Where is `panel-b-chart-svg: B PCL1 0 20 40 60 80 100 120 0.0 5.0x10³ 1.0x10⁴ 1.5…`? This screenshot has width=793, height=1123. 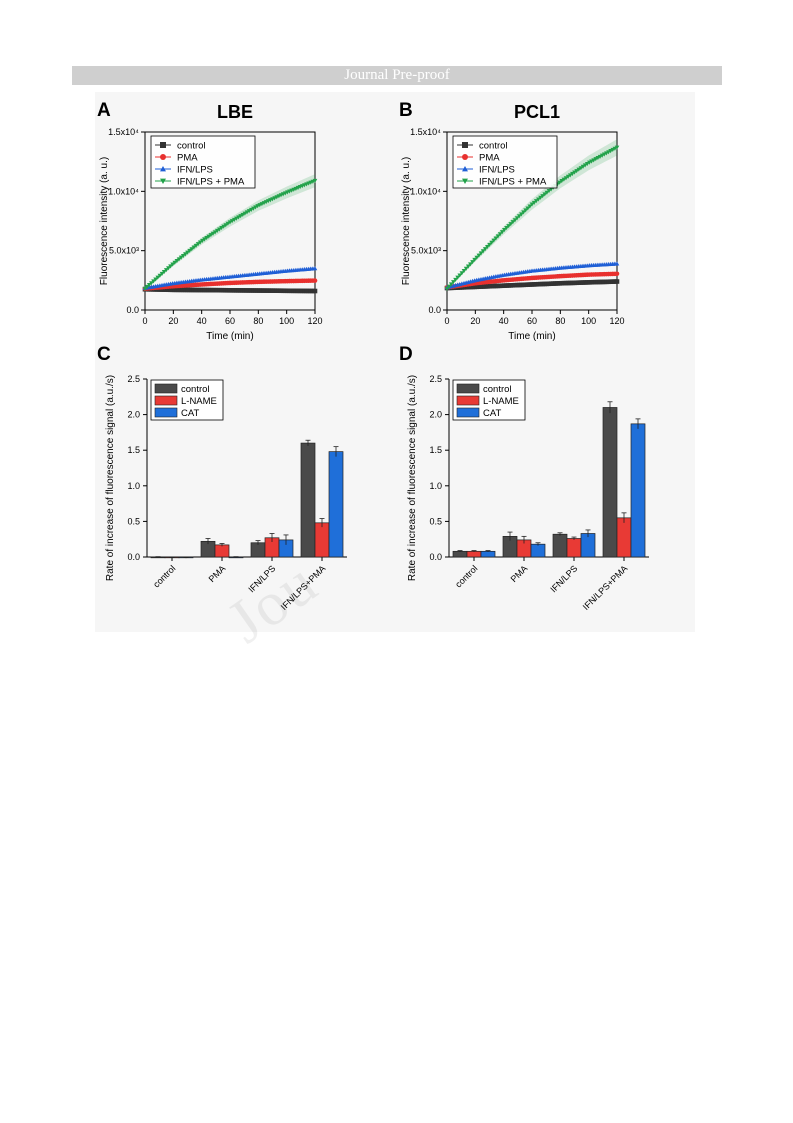
panel-b-chart-svg: B PCL1 0 20 40 60 80 100 120 0.0 5.0x10³ 1.0x10⁴ 1.5… is located at coordinates (512, 221).